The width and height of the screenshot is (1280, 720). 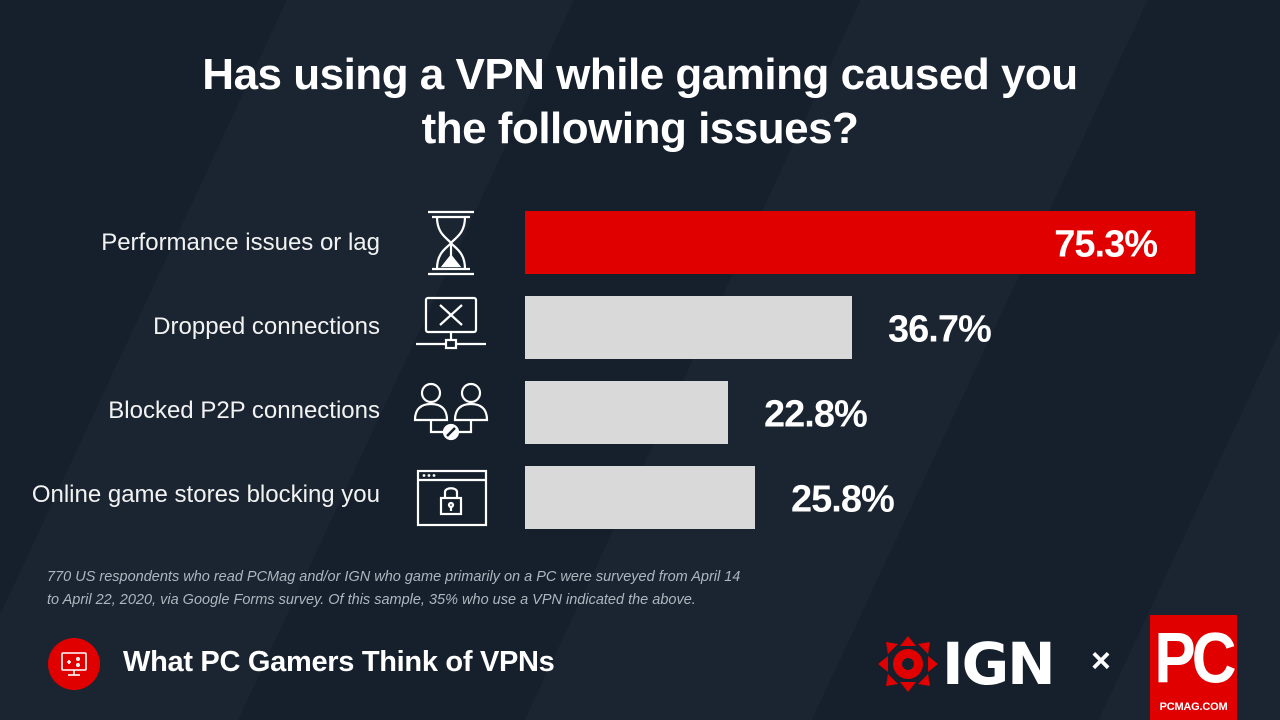 I want to click on pcmag-logo: PC PCMAG.COM, so click(x=1193, y=667).